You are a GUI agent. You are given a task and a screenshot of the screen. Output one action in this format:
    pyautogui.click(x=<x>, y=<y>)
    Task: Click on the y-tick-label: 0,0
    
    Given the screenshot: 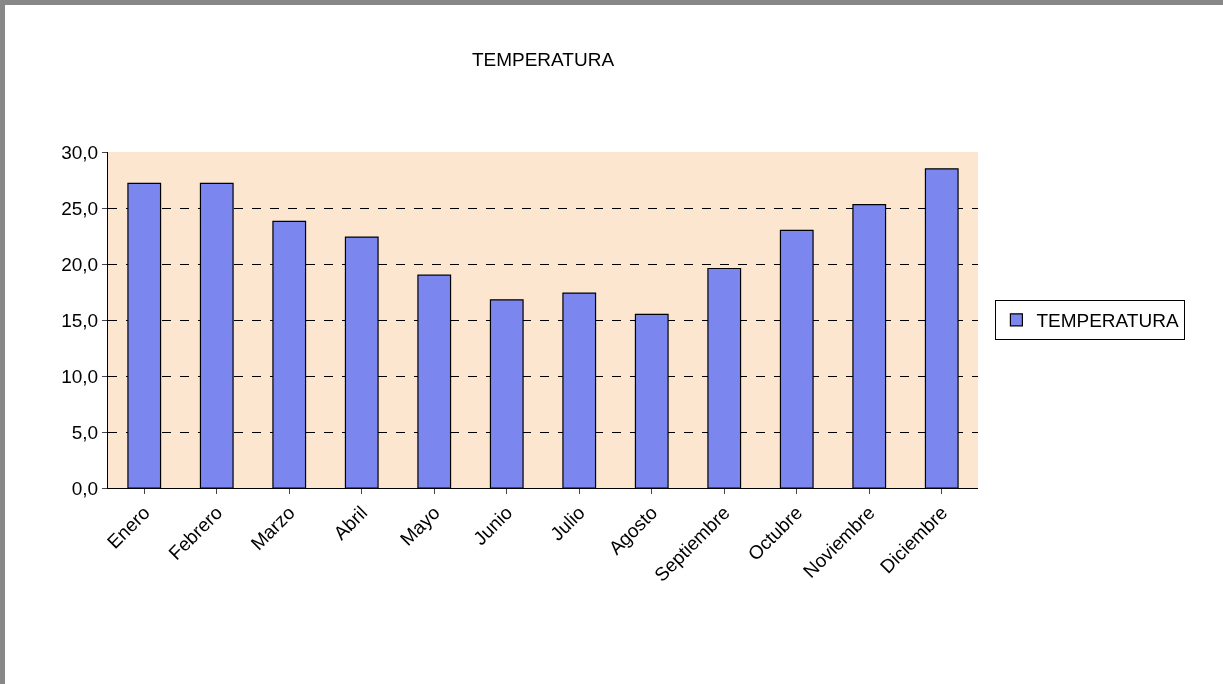 What is the action you would take?
    pyautogui.click(x=85, y=488)
    